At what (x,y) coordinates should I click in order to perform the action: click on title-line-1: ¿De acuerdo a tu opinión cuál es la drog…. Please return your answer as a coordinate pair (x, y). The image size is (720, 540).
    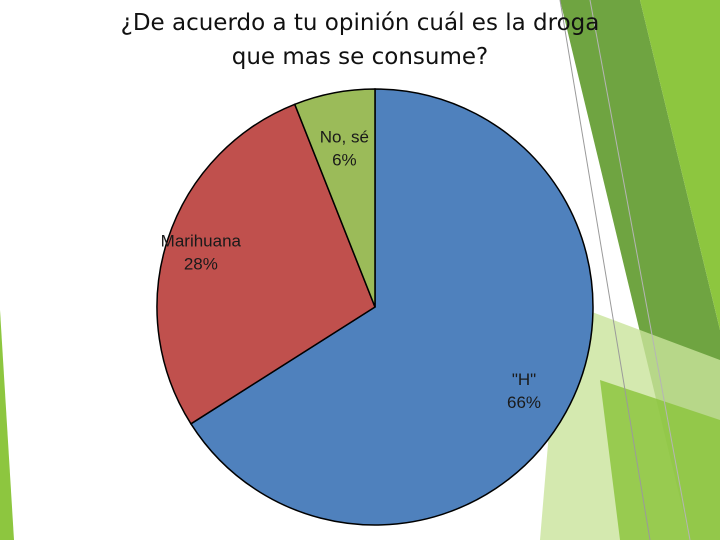
    Looking at the image, I should click on (360, 23).